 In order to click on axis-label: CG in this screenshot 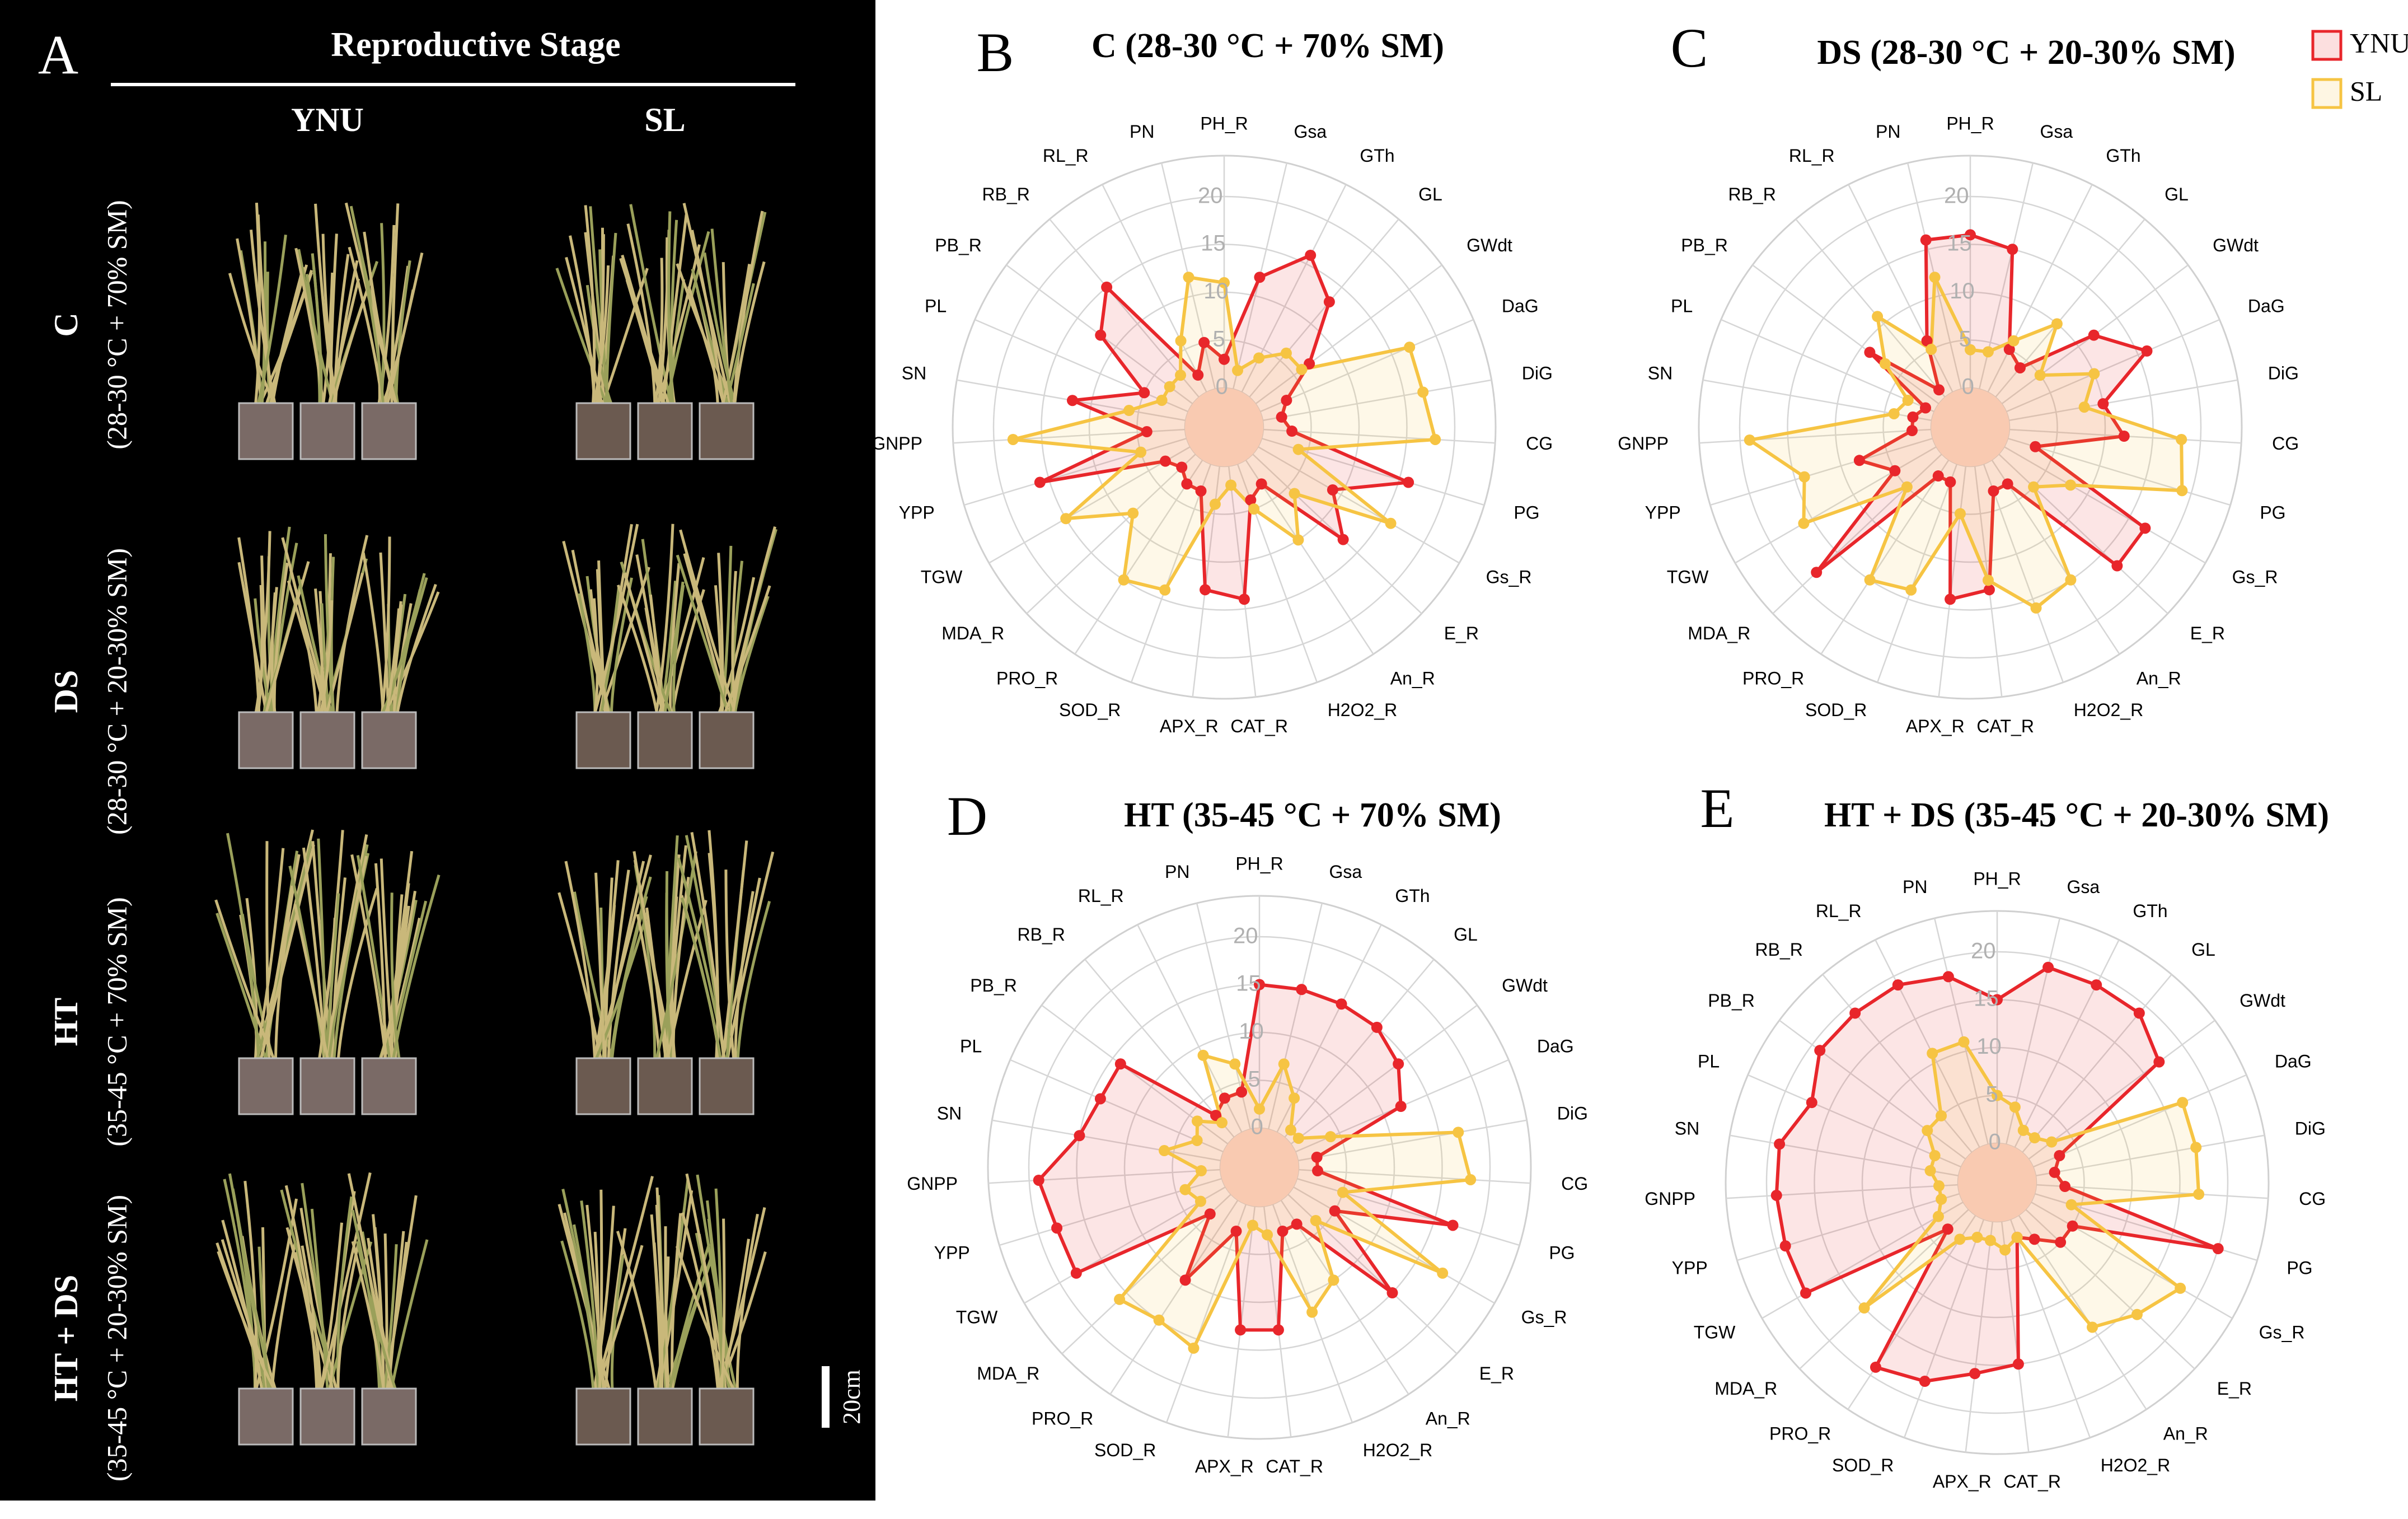, I will do `click(1574, 1184)`.